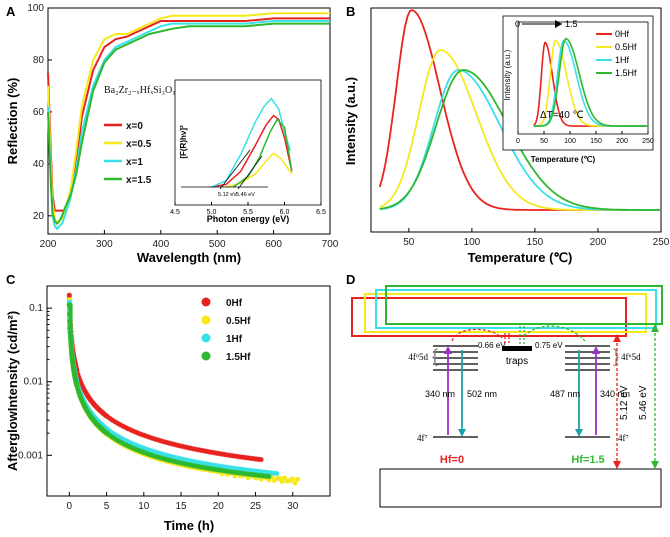 The height and width of the screenshot is (537, 670). Describe the element at coordinates (418, 357) in the screenshot. I see `left-5d-label: 4f⁶5d` at that location.